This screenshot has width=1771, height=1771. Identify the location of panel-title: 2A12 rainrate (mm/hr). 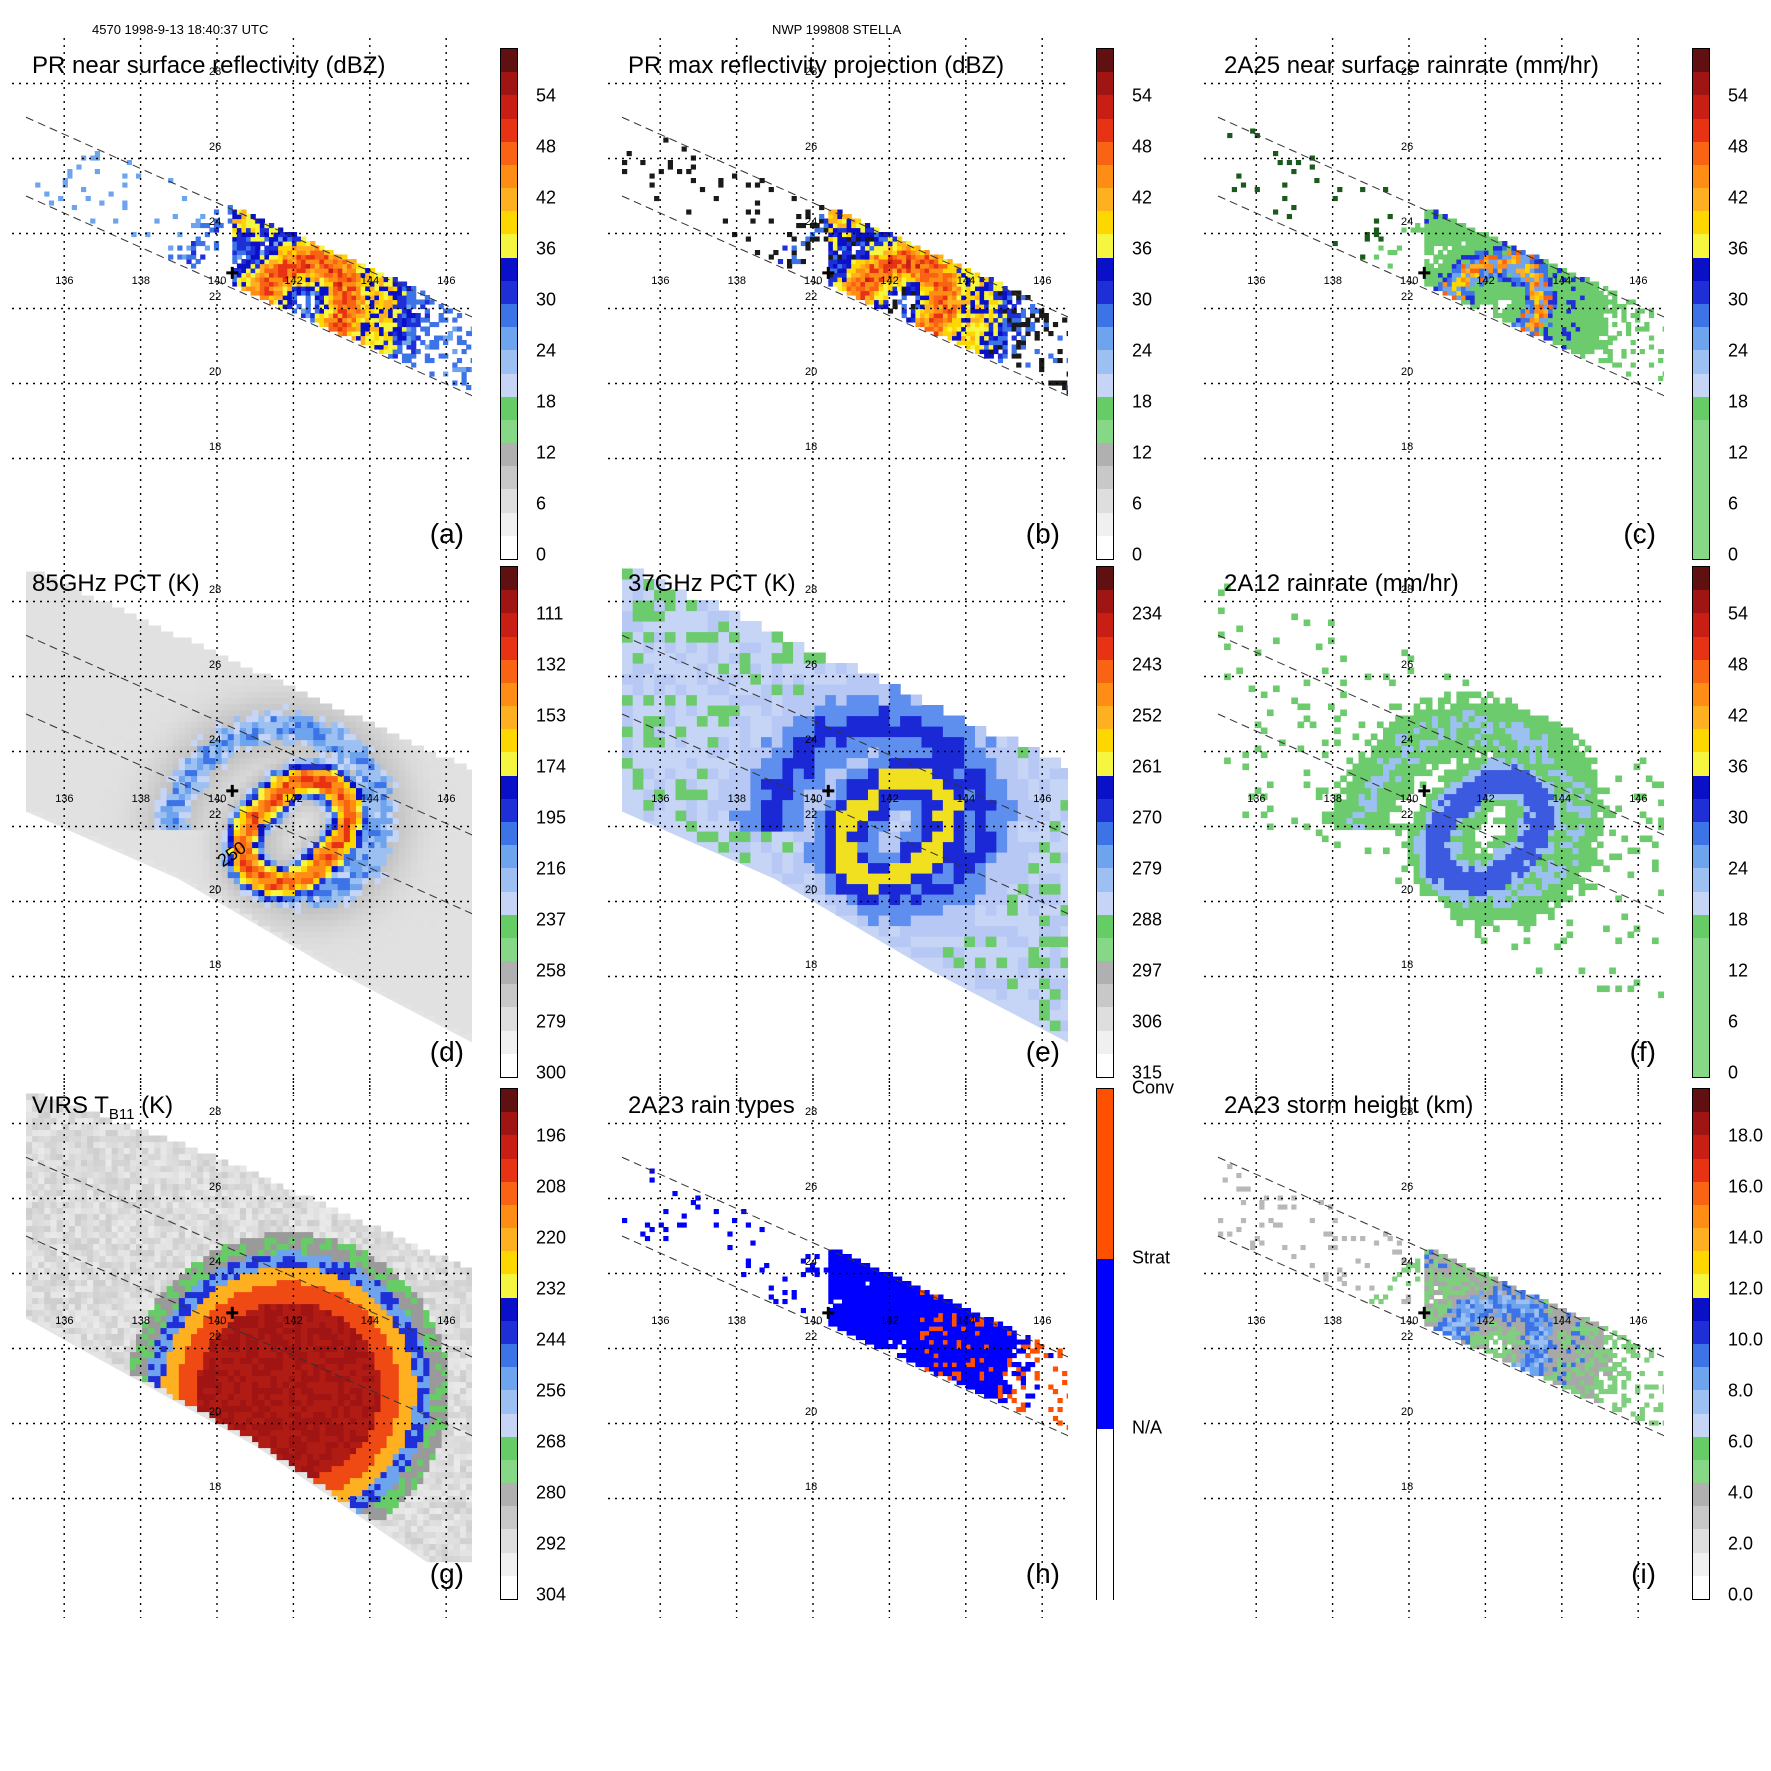
(1341, 583).